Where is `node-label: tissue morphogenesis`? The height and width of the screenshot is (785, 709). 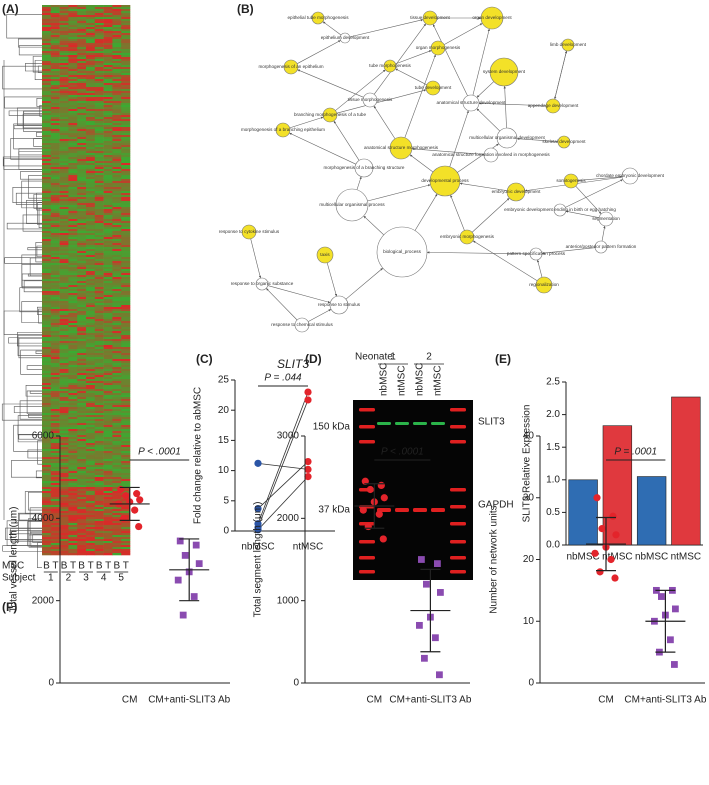 node-label: tissue morphogenesis is located at coordinates (370, 99).